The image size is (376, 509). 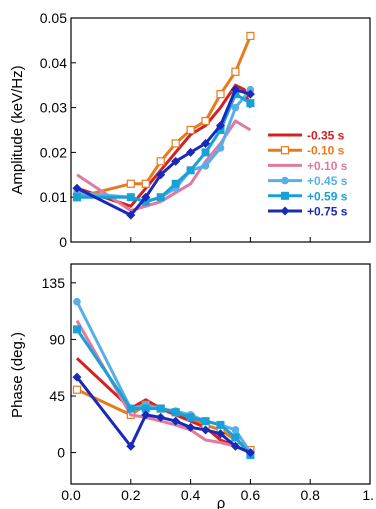 I want to click on amplitude-y-axis-label: Amplitude (keV/Hz), so click(x=17, y=129).